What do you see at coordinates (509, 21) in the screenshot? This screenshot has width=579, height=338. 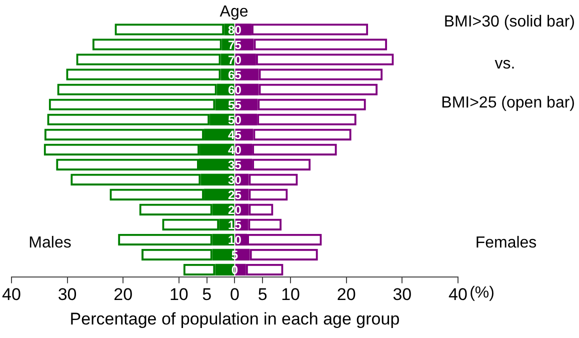 I see `annotation: BMI>30 (solid bar)` at bounding box center [509, 21].